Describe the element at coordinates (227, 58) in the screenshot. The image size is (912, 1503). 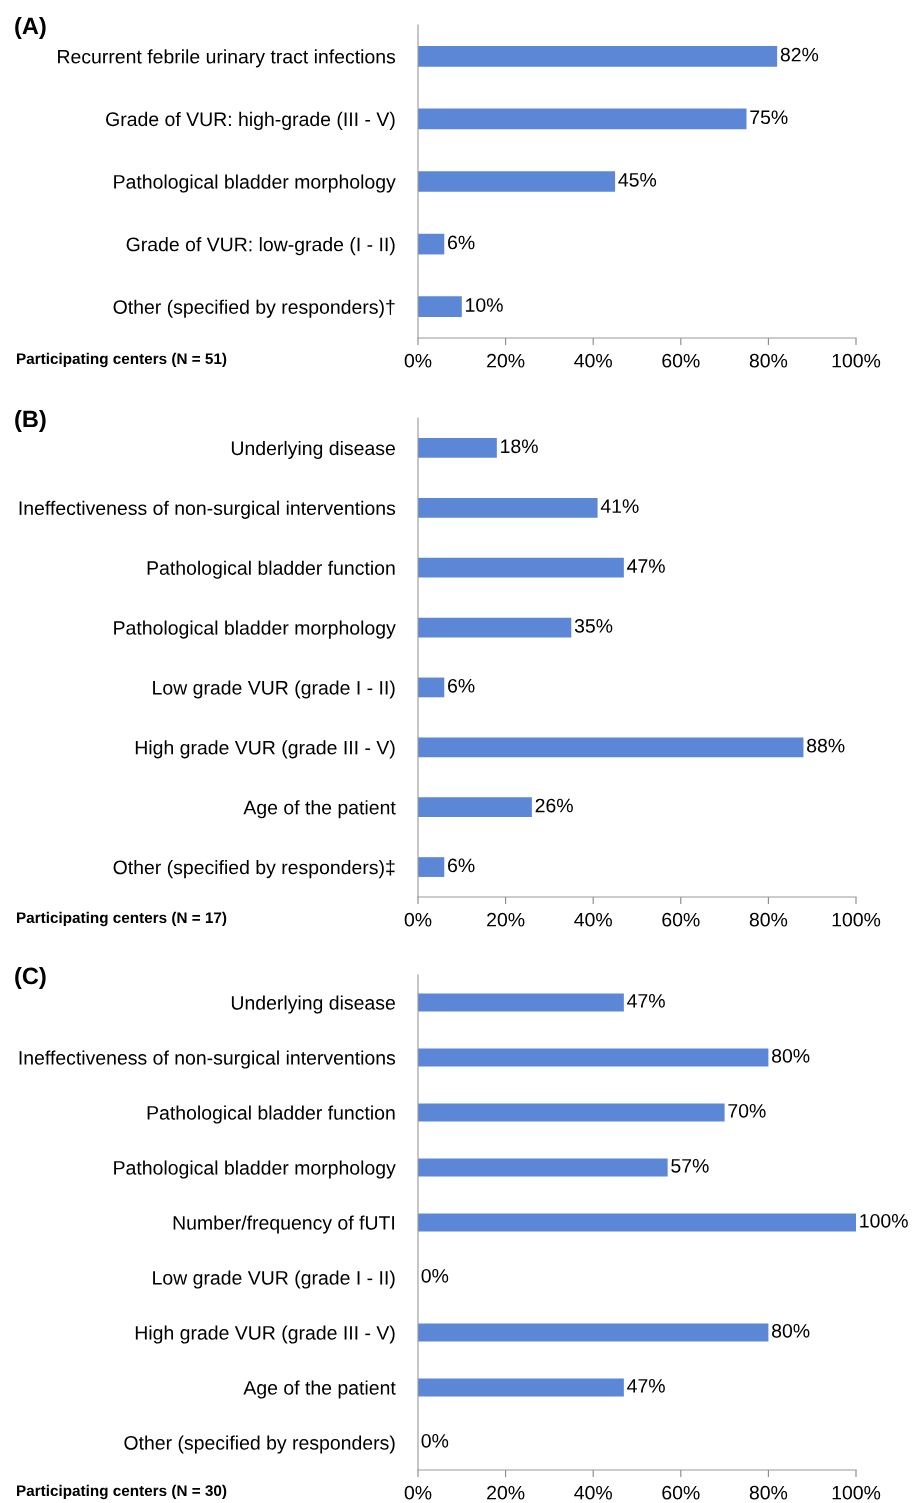
I see `y-tick-label: Recurrent febrile urinary tract infections` at that location.